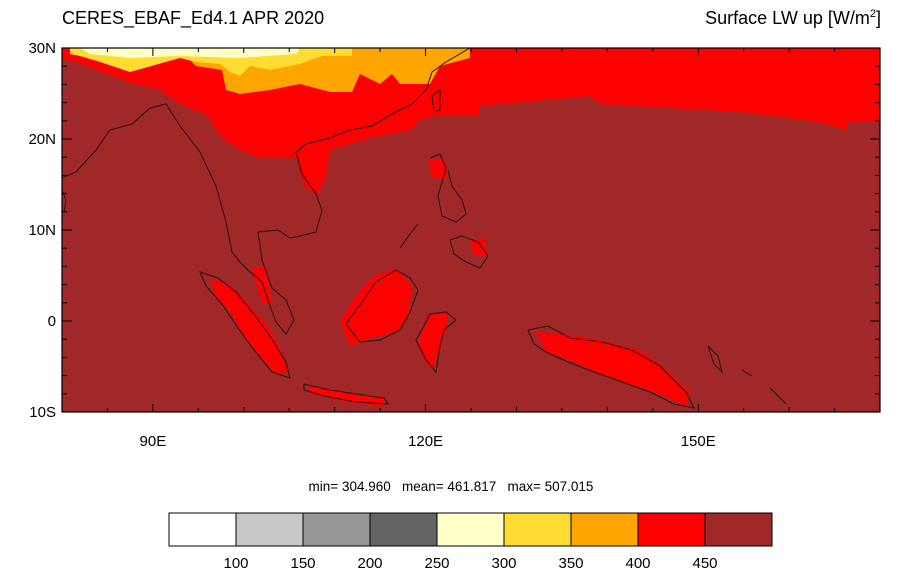 This screenshot has height=576, width=902. I want to click on lon-label: 90E, so click(153, 441).